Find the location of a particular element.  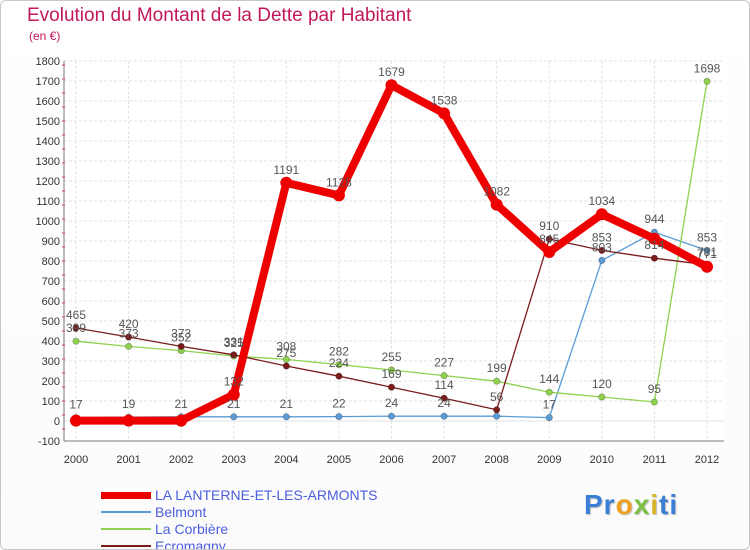

y-tick-label: 600 is located at coordinates (51, 302).